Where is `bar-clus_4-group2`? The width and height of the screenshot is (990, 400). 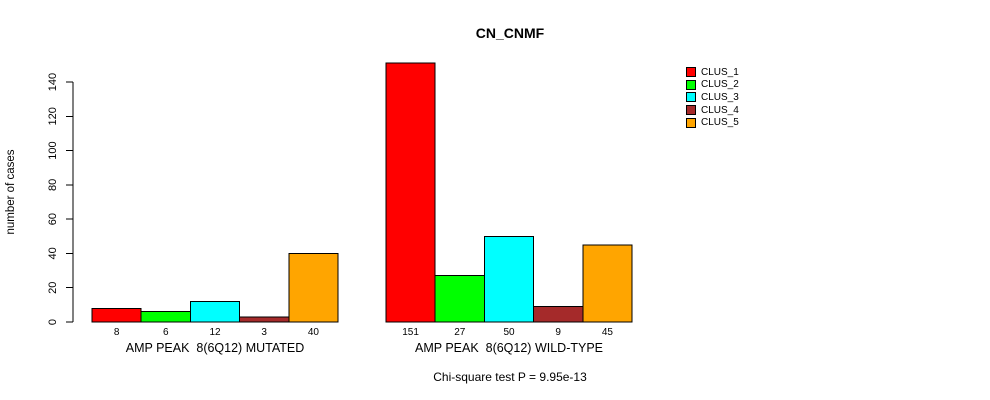
bar-clus_4-group2 is located at coordinates (558, 314).